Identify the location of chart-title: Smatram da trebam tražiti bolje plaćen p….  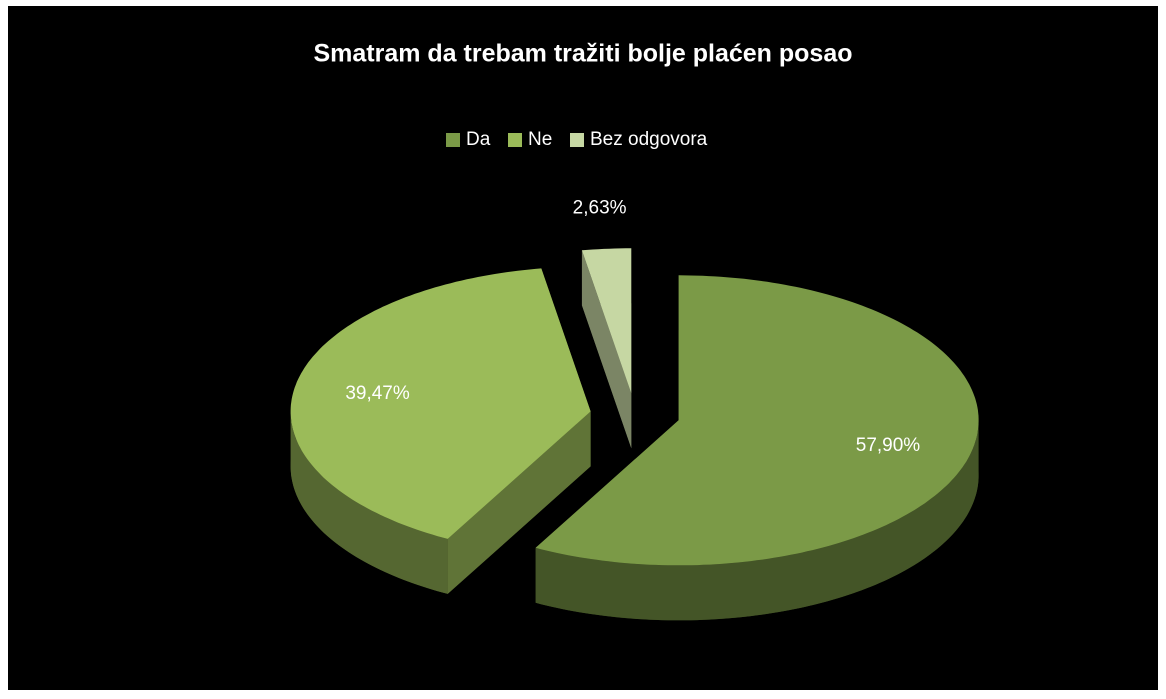
(582, 54).